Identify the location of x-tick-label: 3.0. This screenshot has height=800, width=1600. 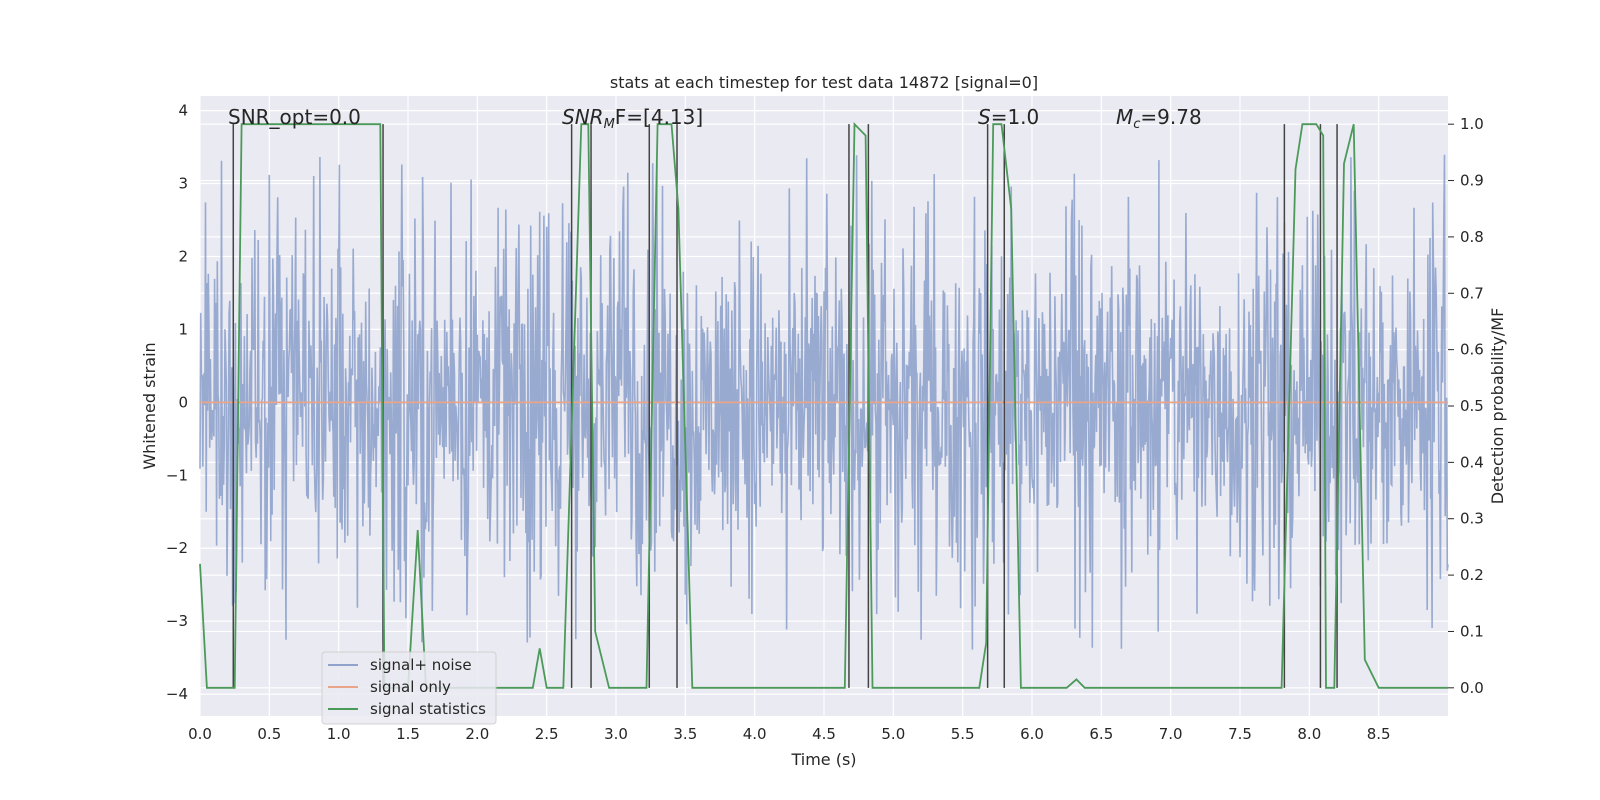
(616, 734).